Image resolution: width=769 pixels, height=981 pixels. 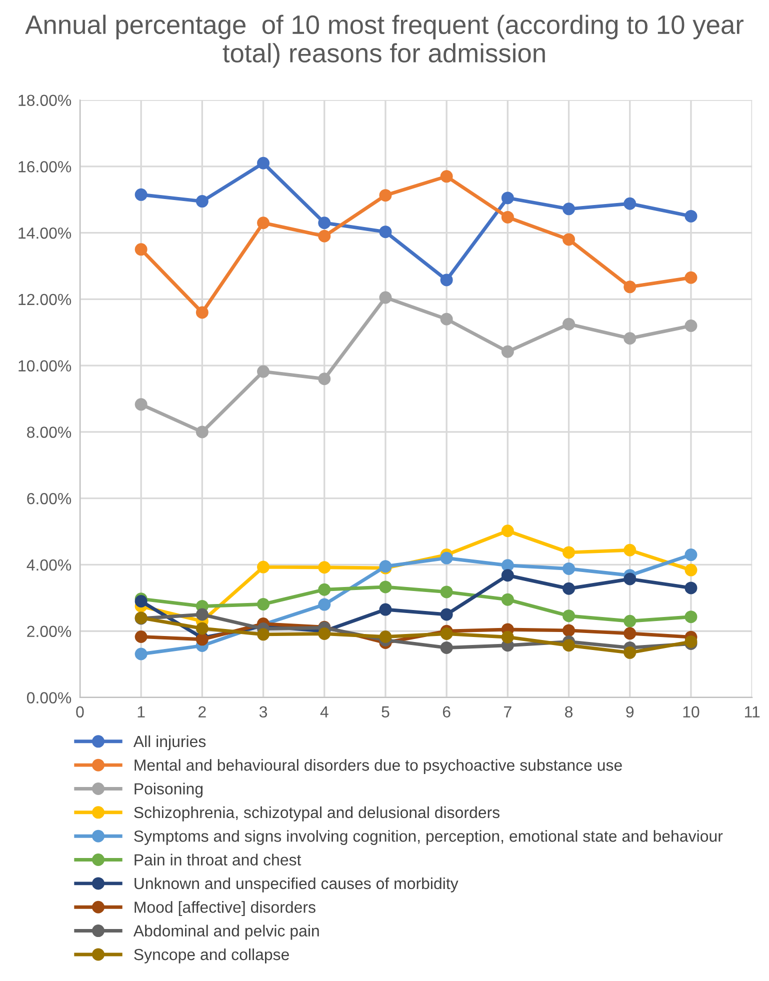 What do you see at coordinates (49, 432) in the screenshot?
I see `y-tick-label: 8.00%` at bounding box center [49, 432].